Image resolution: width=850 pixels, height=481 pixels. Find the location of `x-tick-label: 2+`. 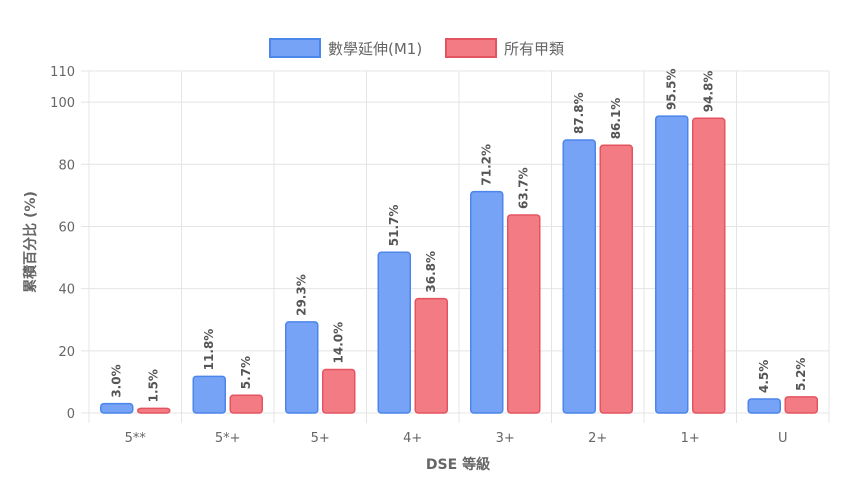

x-tick-label: 2+ is located at coordinates (597, 438).